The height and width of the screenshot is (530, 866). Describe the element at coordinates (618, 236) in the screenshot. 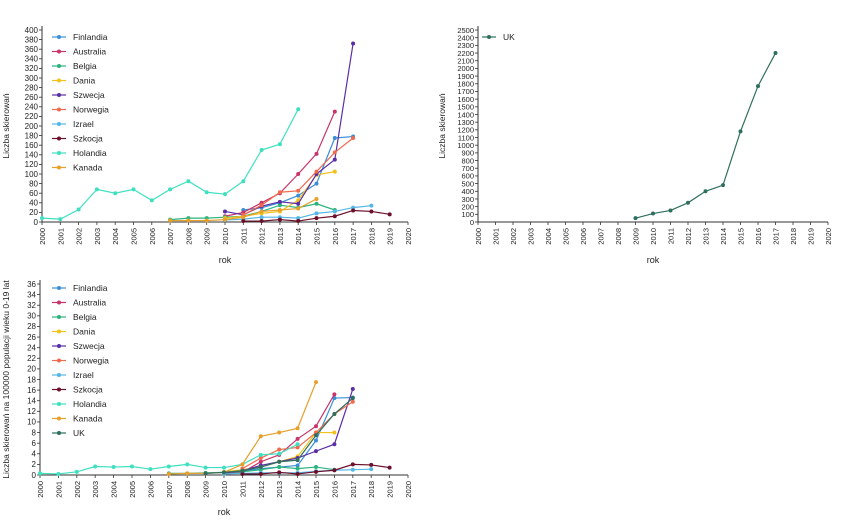

I see `x-tick-label: 2008` at that location.